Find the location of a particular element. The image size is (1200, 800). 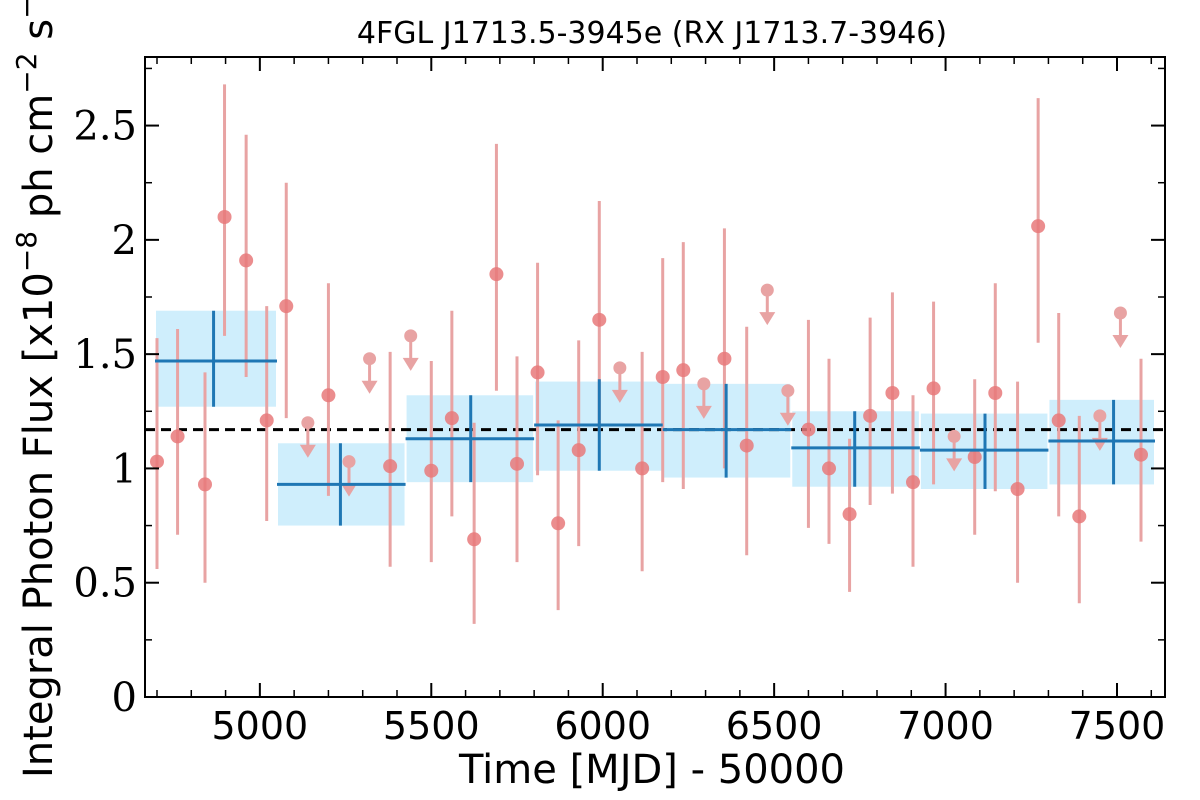

y-label-exp1: −8 is located at coordinates (26, 251).